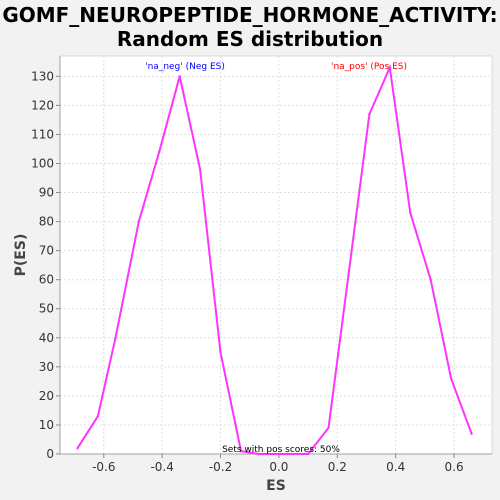  What do you see at coordinates (337, 467) in the screenshot?
I see `x-tick-label: 0.2` at bounding box center [337, 467].